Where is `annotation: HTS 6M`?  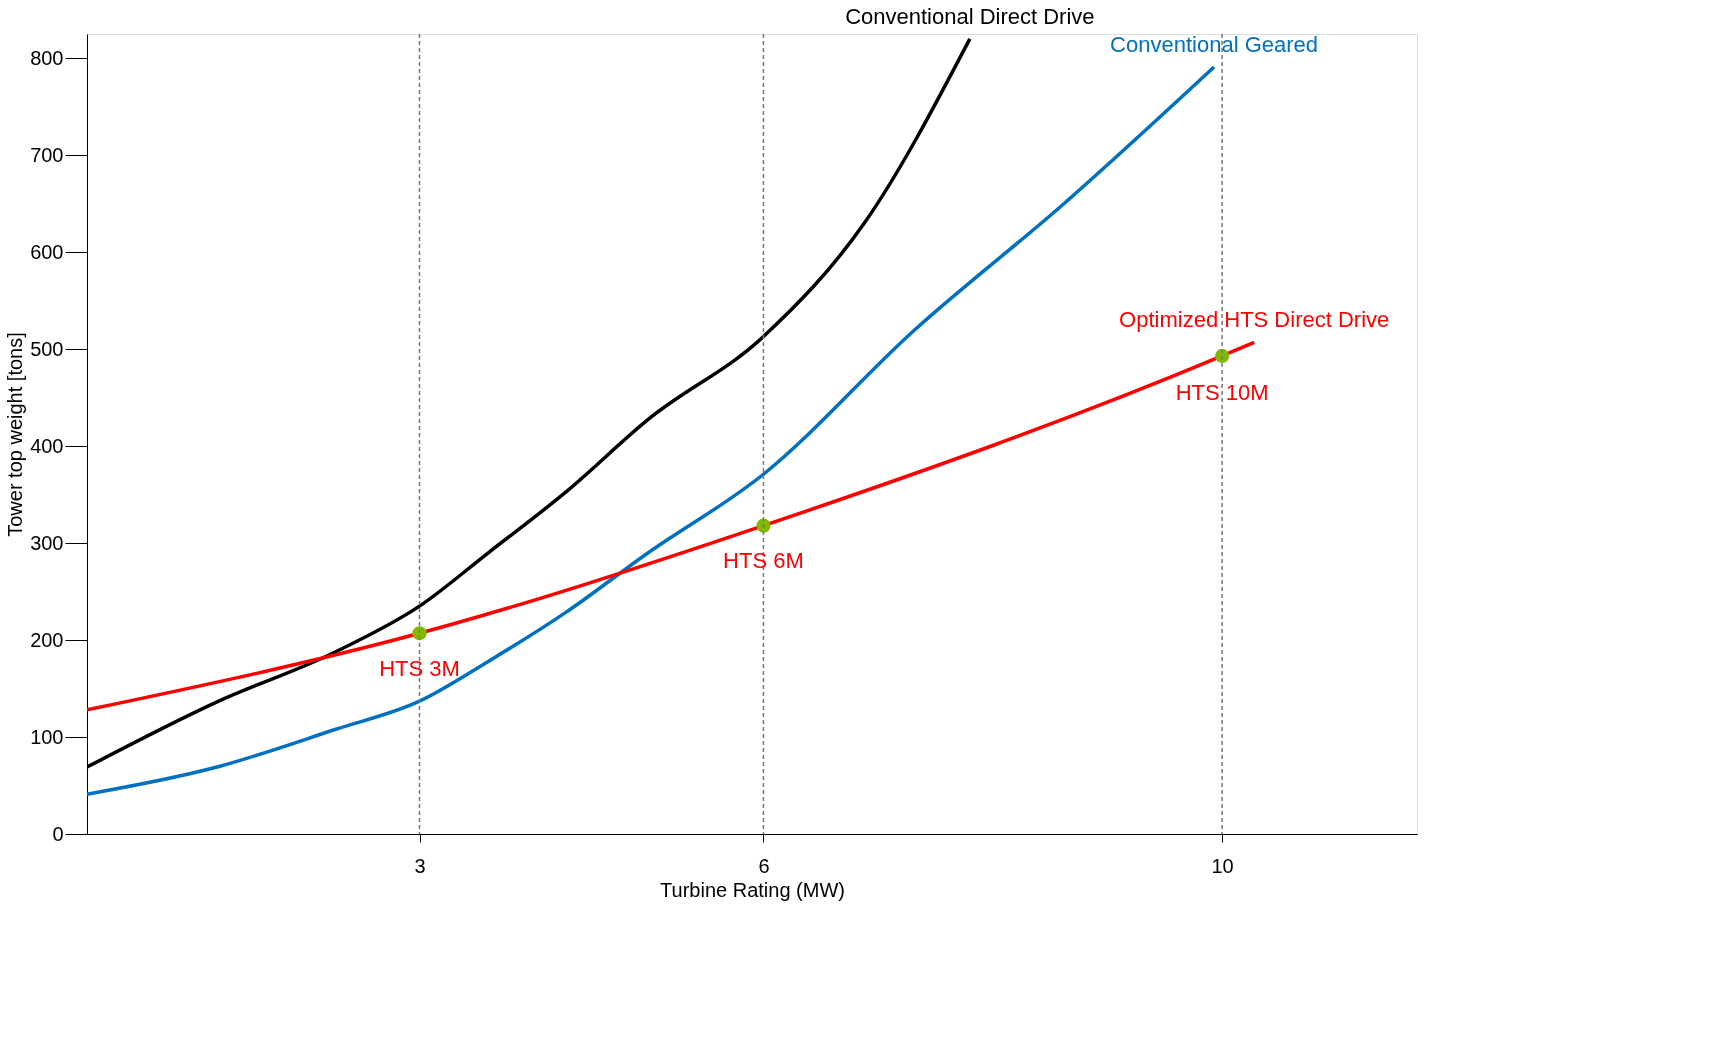 annotation: HTS 6M is located at coordinates (763, 560).